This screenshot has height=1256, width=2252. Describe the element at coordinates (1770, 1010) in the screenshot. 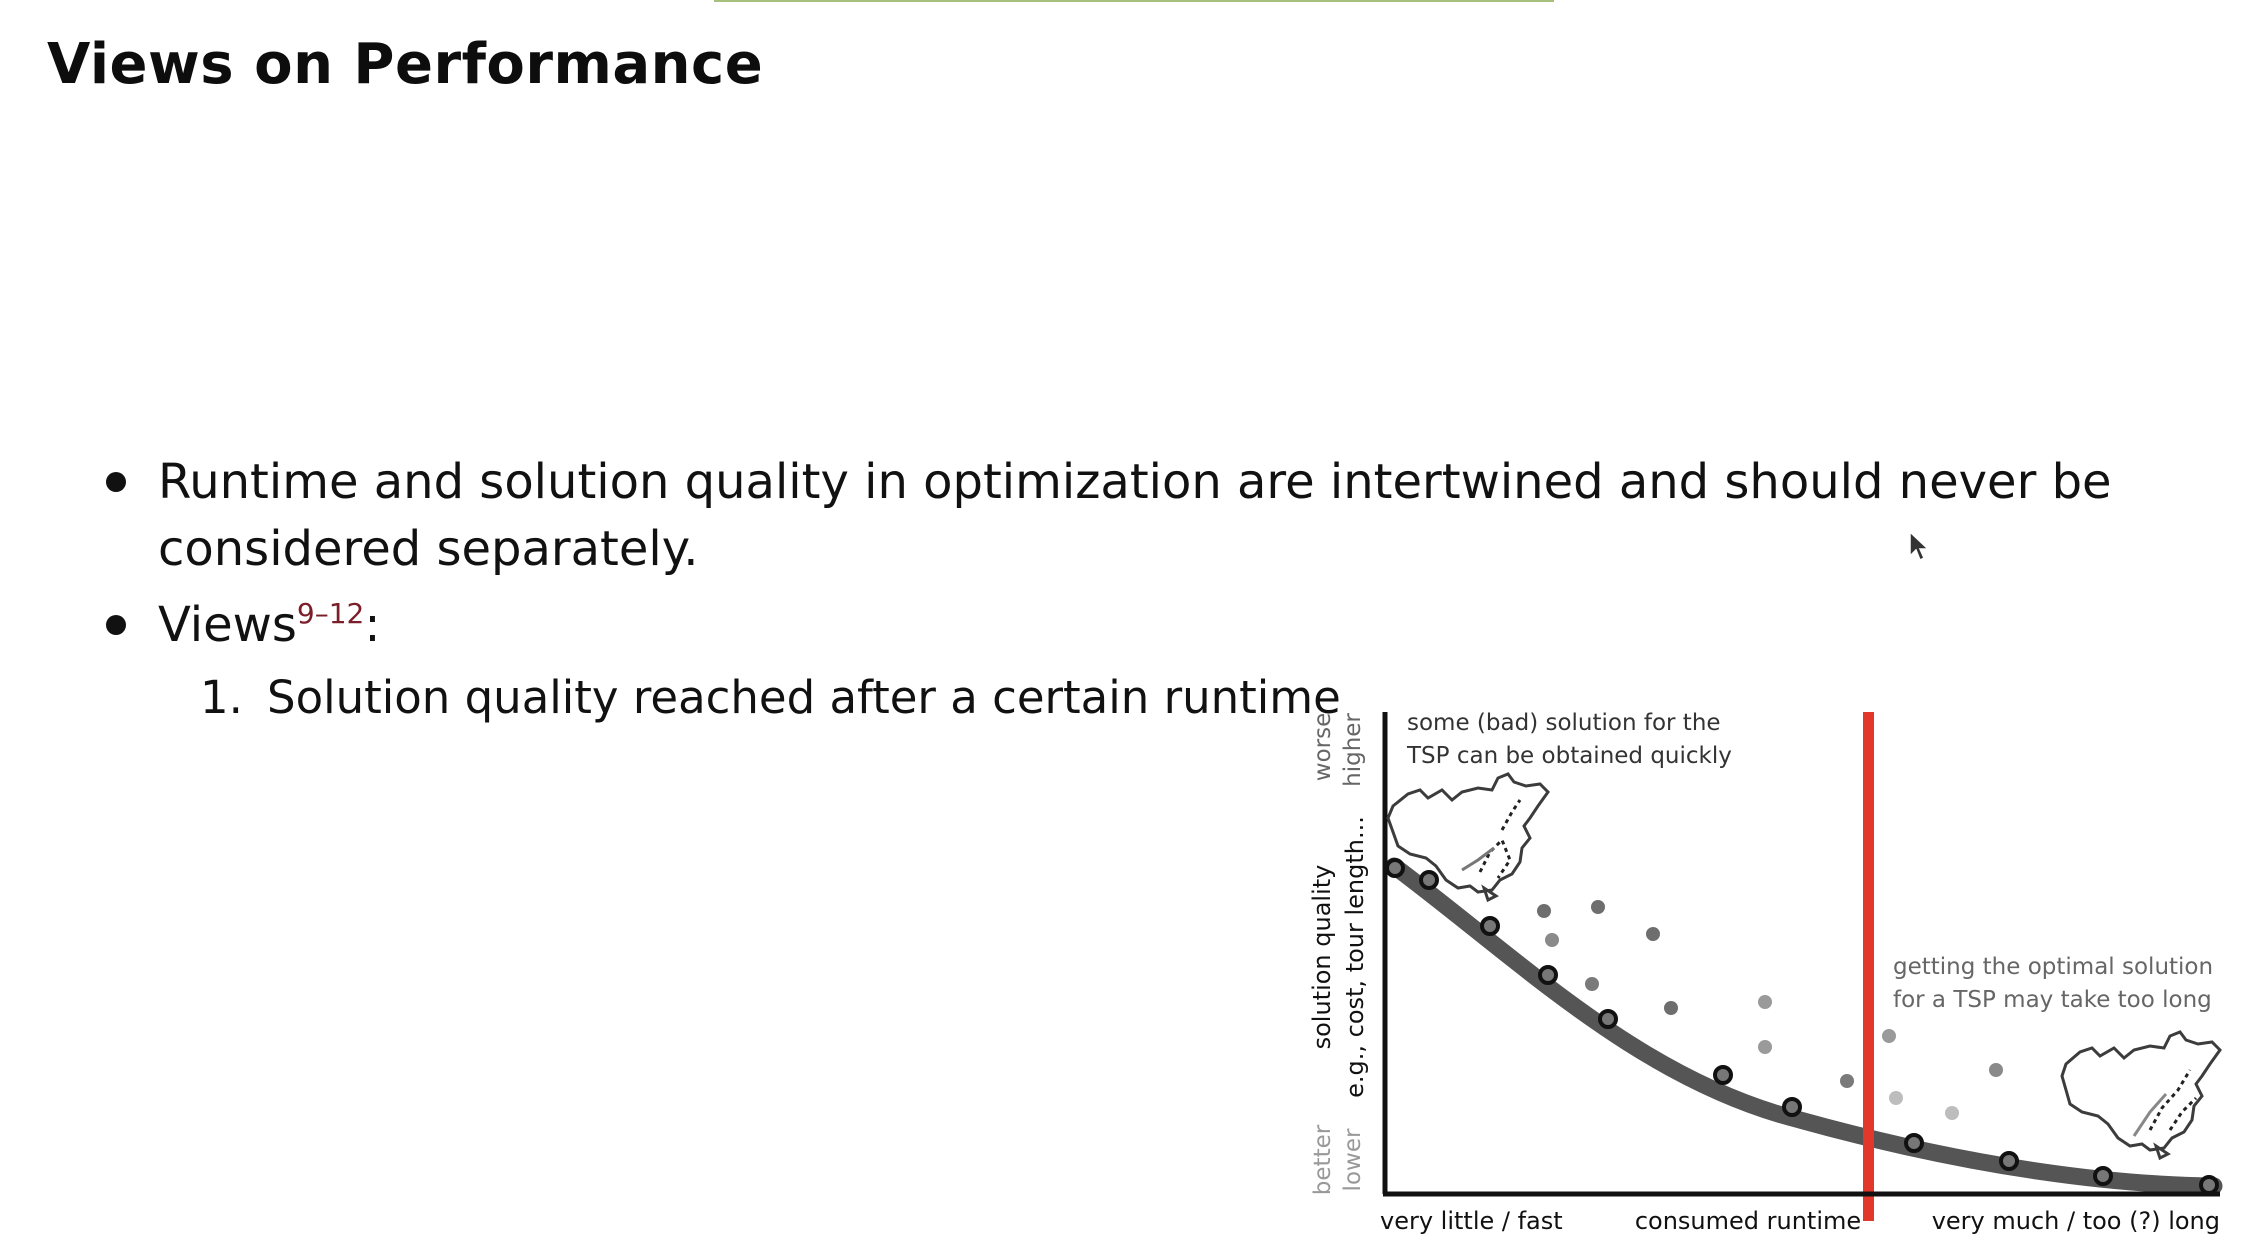

I see `scatter-dots` at that location.